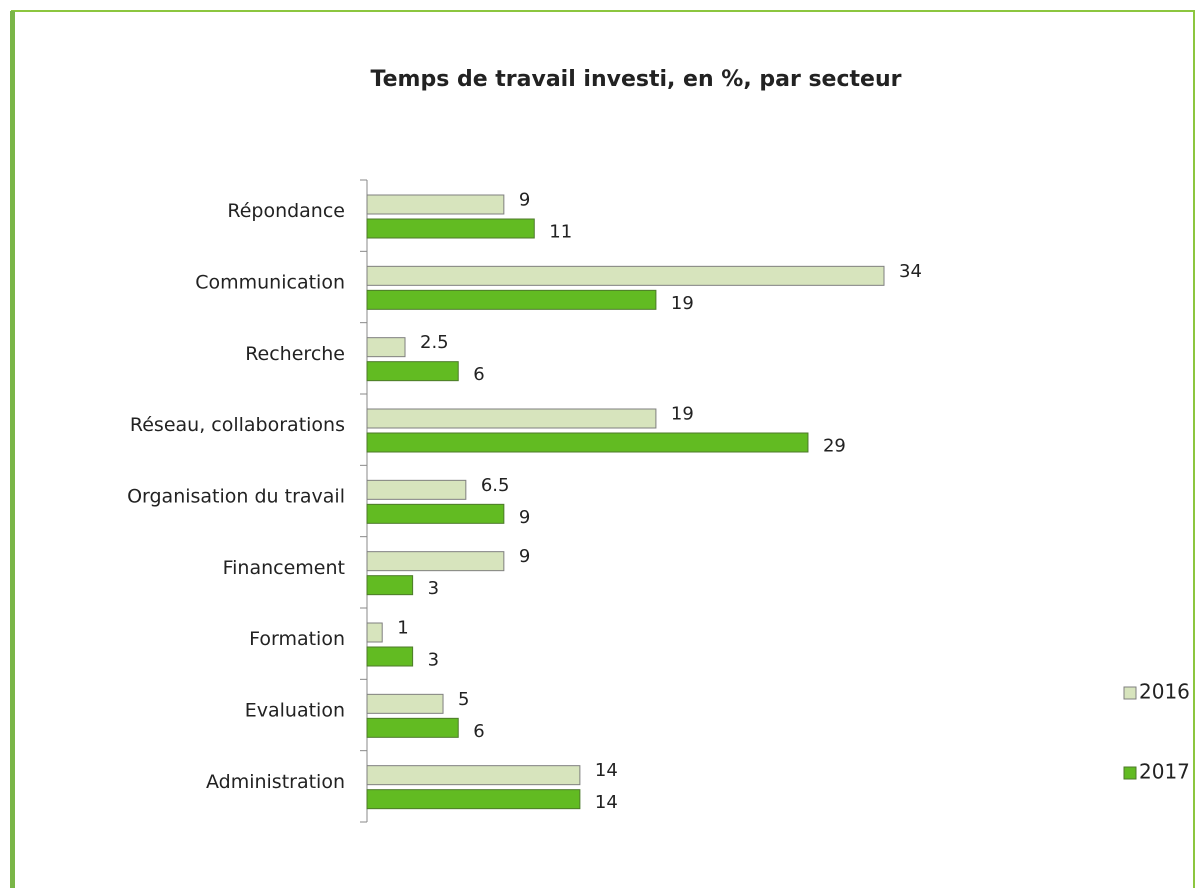 The height and width of the screenshot is (892, 1198). Describe the element at coordinates (834, 446) in the screenshot. I see `data-label: 29` at that location.